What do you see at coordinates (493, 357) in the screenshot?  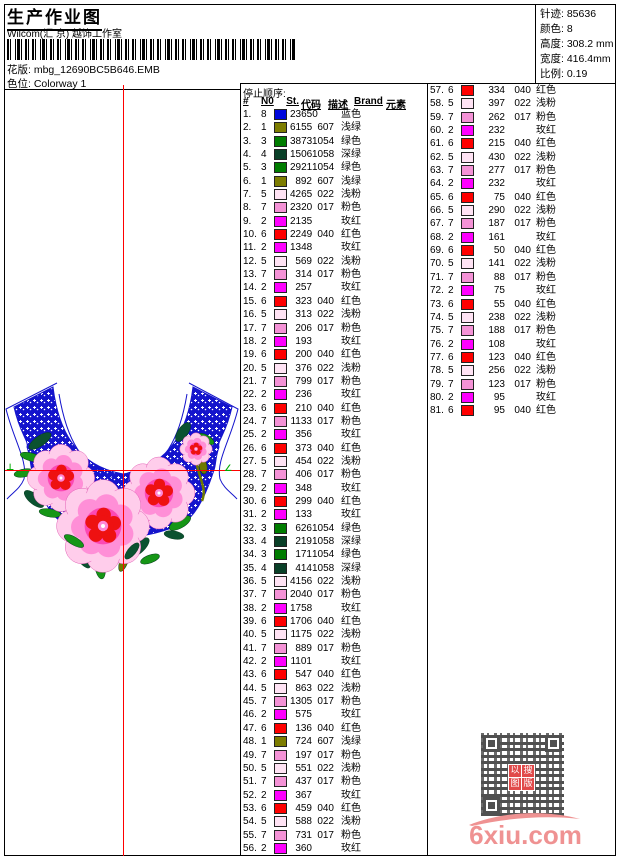 I see `table-row: 77. 6 123 040 红色` at bounding box center [493, 357].